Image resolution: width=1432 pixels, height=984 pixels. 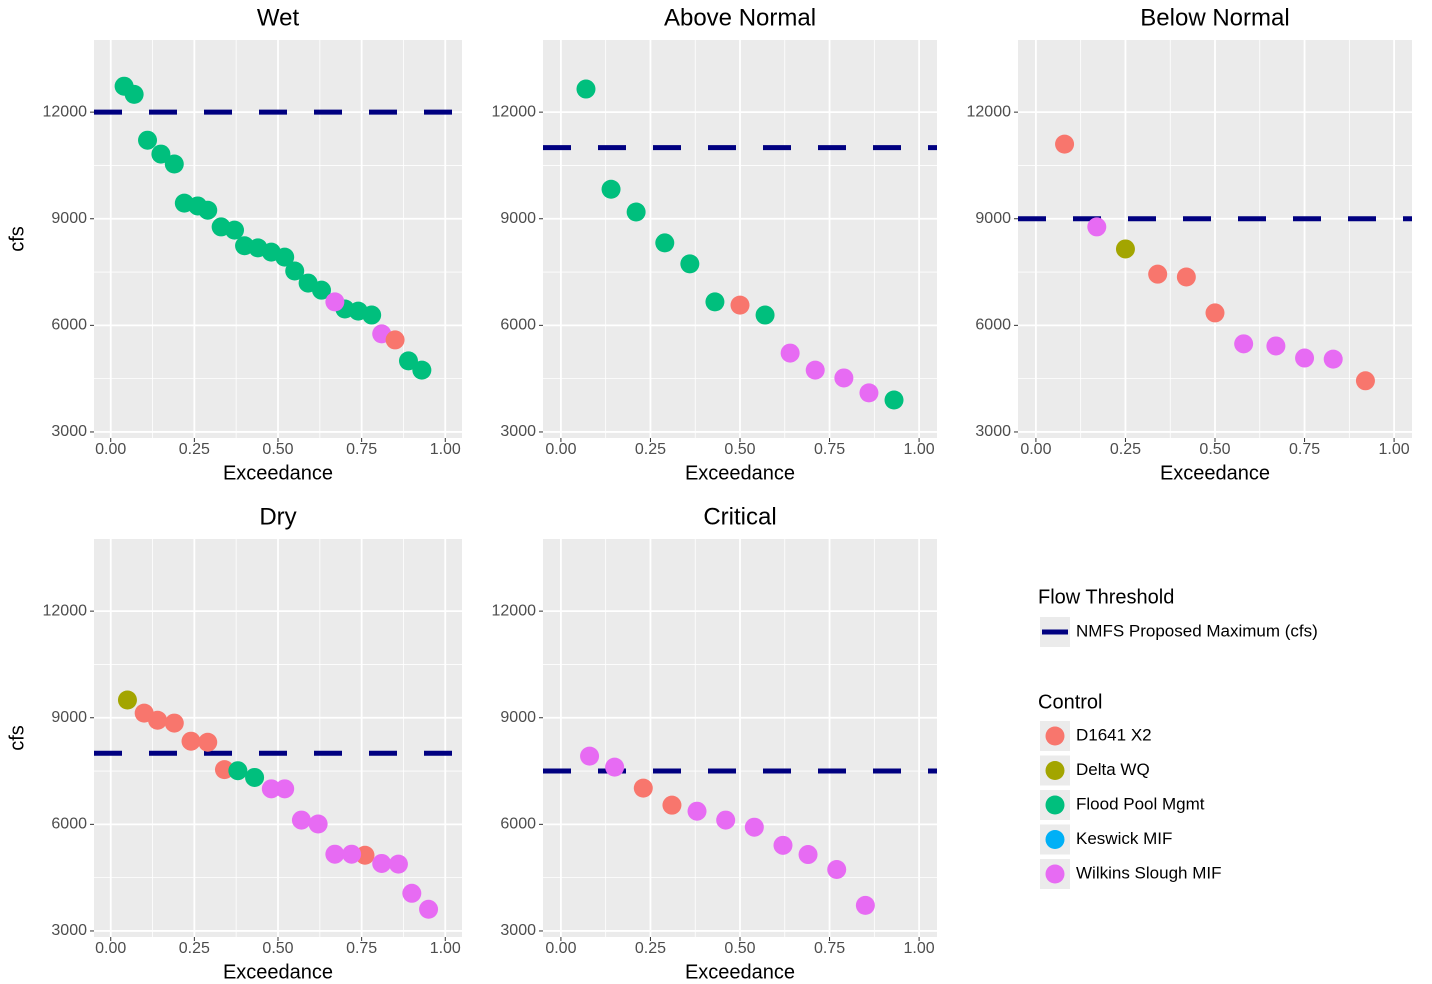 I want to click on panel-title: Critical, so click(x=739, y=516).